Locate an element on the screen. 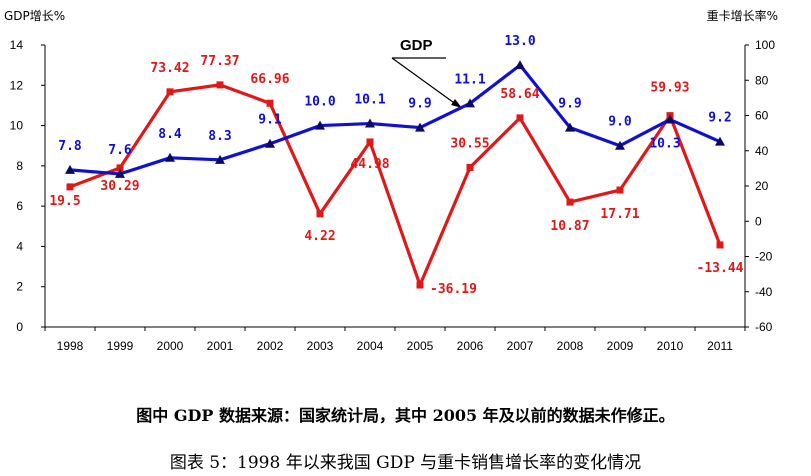 The image size is (811, 476). truck-data-label: 73.42 is located at coordinates (169, 68).